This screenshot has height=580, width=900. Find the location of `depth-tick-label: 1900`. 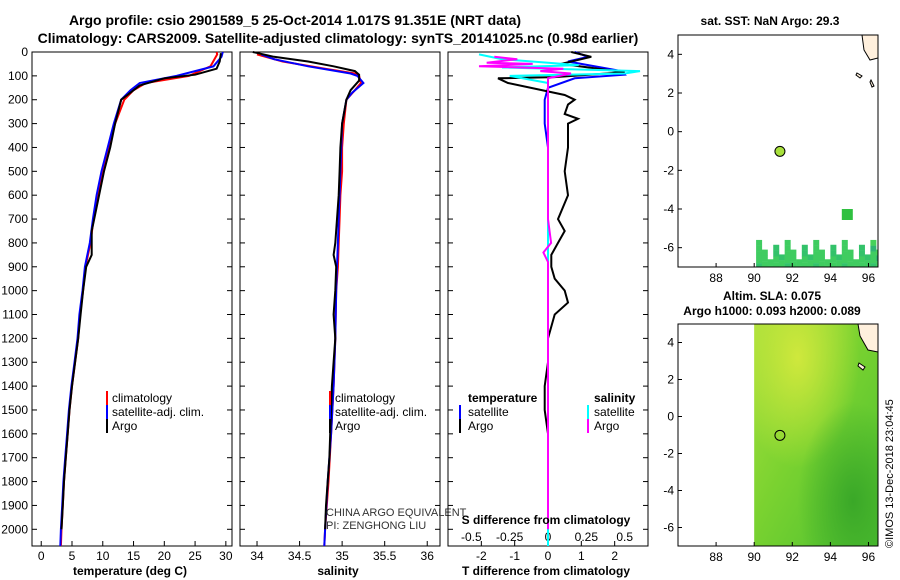

depth-tick-label: 1900 is located at coordinates (14, 505).